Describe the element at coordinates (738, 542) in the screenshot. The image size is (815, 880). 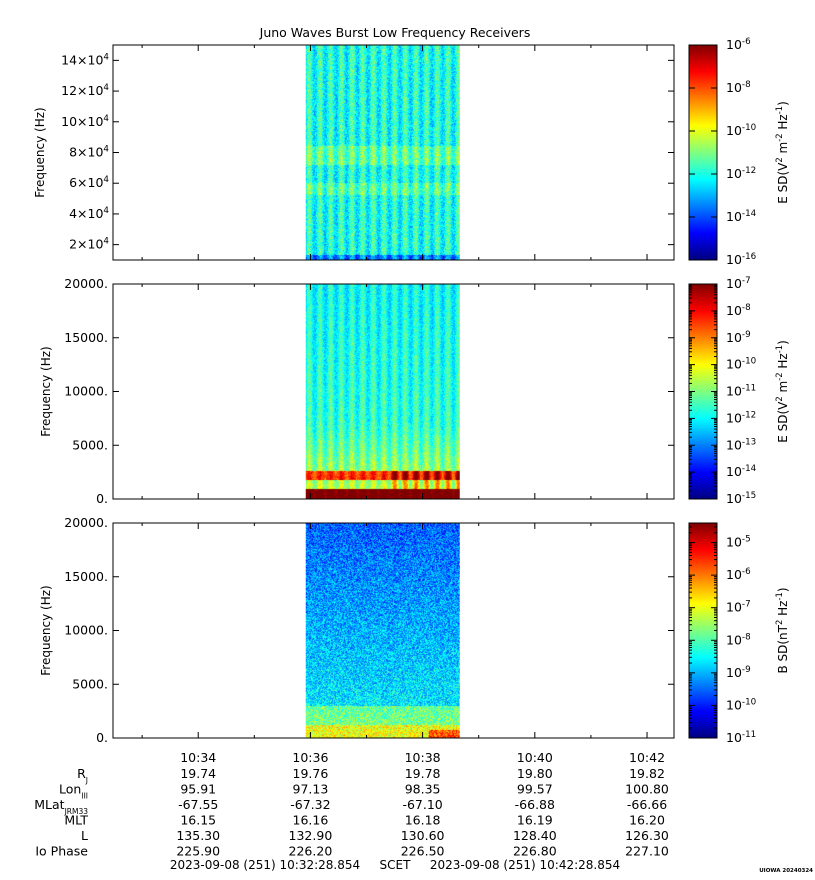
I see `colorbar-tick-label: 10-5` at that location.